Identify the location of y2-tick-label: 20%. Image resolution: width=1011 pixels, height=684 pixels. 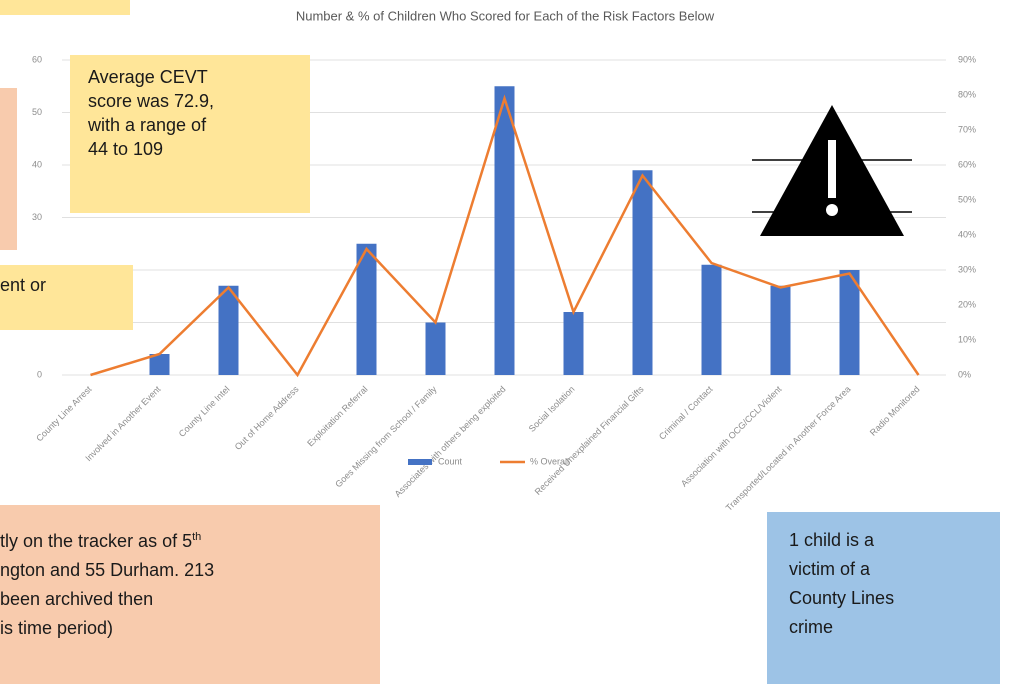
(967, 304).